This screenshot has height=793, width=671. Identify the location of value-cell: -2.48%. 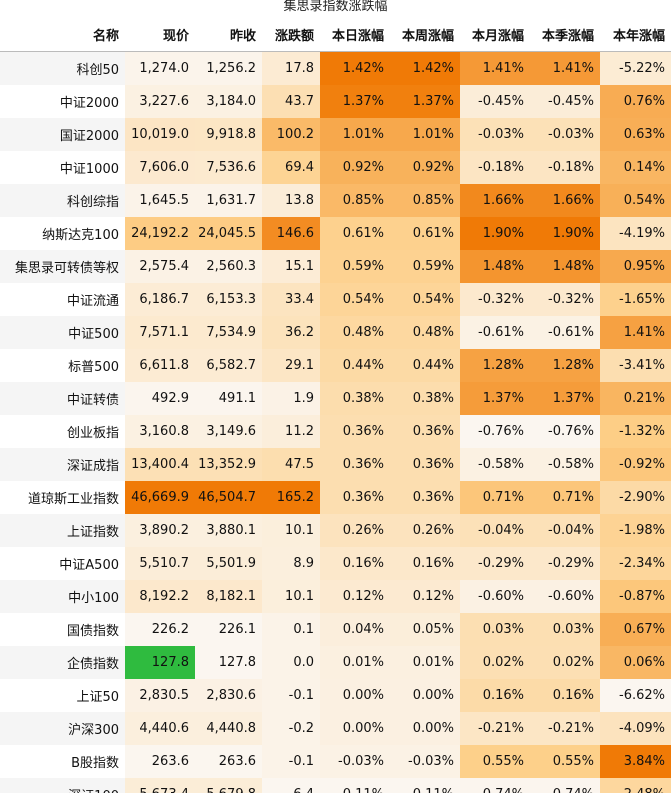
(635, 785).